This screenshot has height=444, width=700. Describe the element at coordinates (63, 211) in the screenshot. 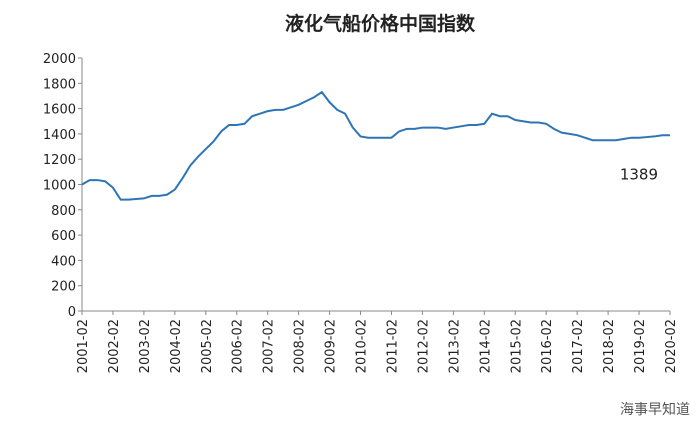

I see `y-tick-label: 800` at that location.